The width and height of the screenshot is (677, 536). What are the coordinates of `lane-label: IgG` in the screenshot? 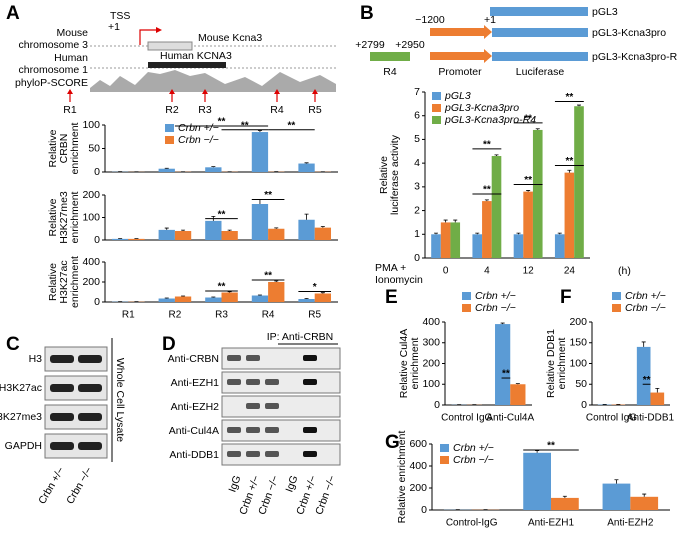 It's located at (291, 484).